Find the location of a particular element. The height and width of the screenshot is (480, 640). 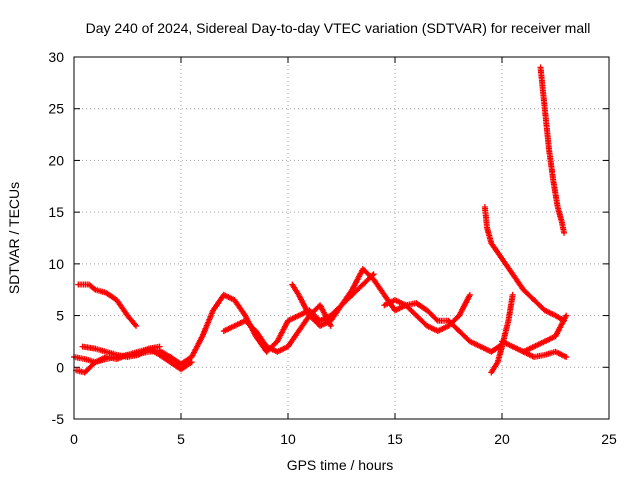

x-tick-label: 5 is located at coordinates (181, 439).